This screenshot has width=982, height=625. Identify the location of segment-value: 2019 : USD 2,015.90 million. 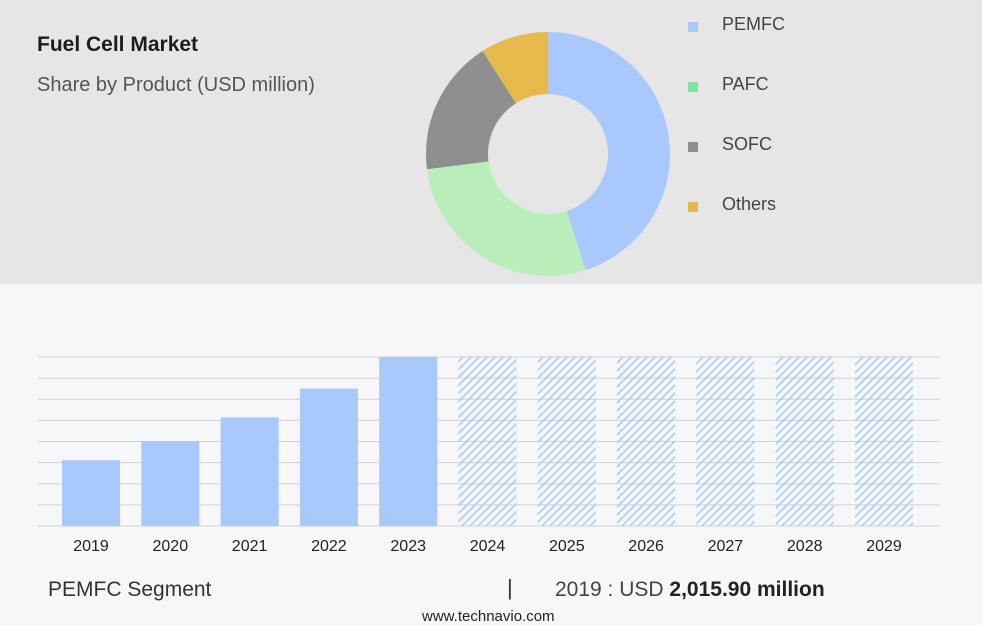
(690, 590).